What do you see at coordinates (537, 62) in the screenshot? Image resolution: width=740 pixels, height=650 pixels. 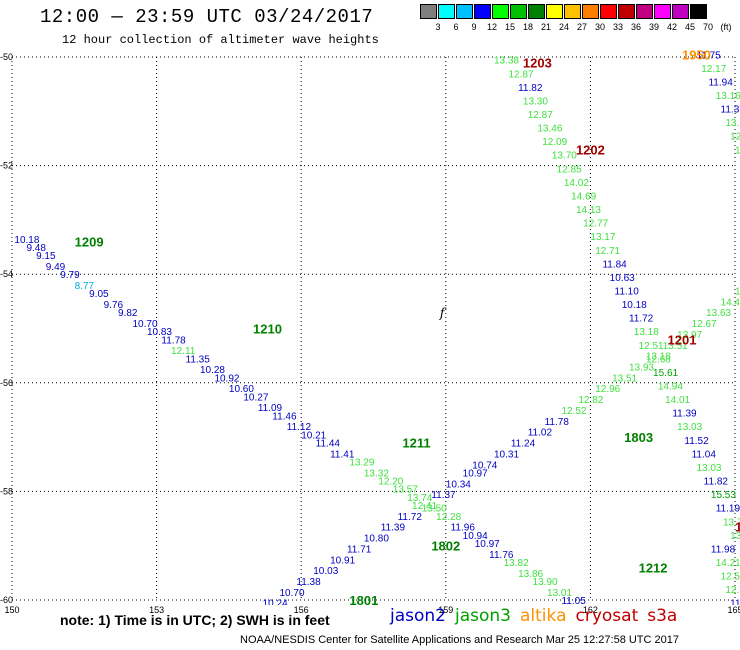 I see `time-label: 1203` at bounding box center [537, 62].